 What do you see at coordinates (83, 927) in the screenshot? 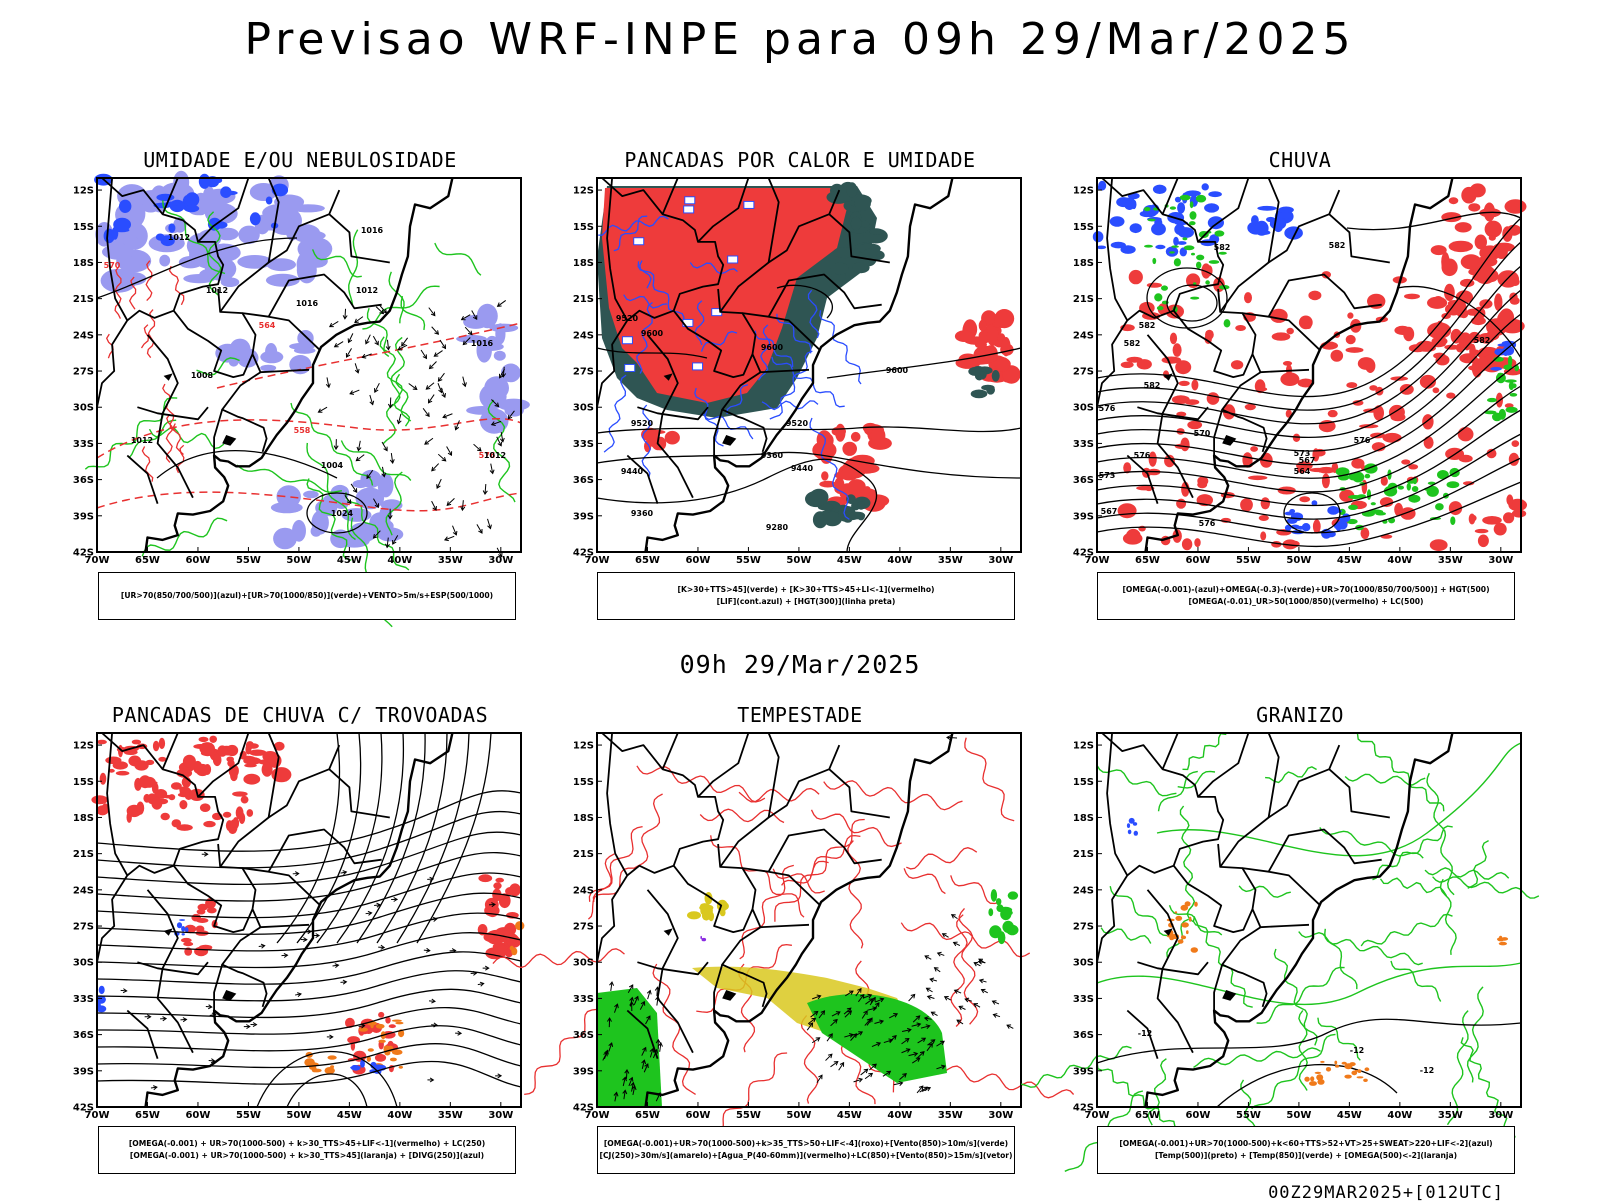
I see `lat-tick-label: 27S` at bounding box center [83, 927].